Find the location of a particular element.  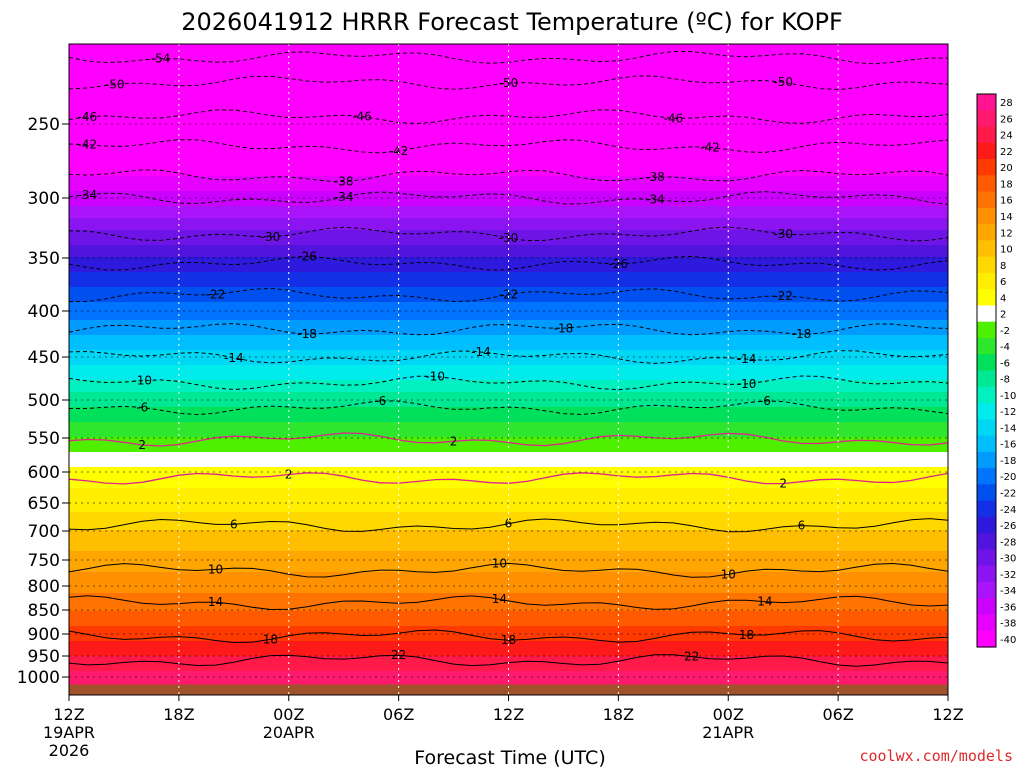

contour-label: 22 is located at coordinates (398, 655).